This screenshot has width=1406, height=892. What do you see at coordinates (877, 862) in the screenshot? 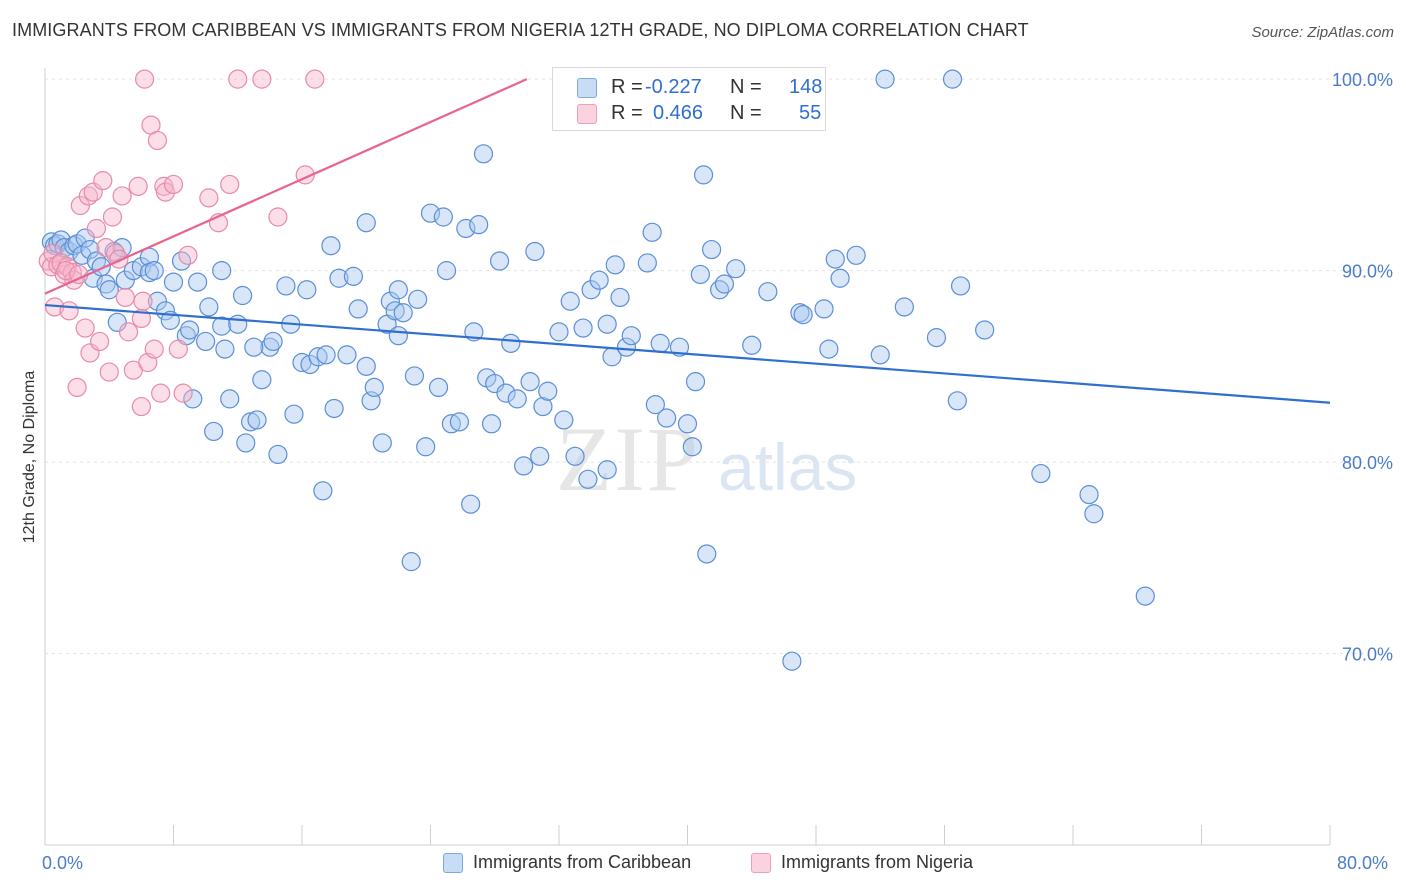
I see `bottom-legend-label: Immigrants from Nigeria` at bounding box center [877, 862].